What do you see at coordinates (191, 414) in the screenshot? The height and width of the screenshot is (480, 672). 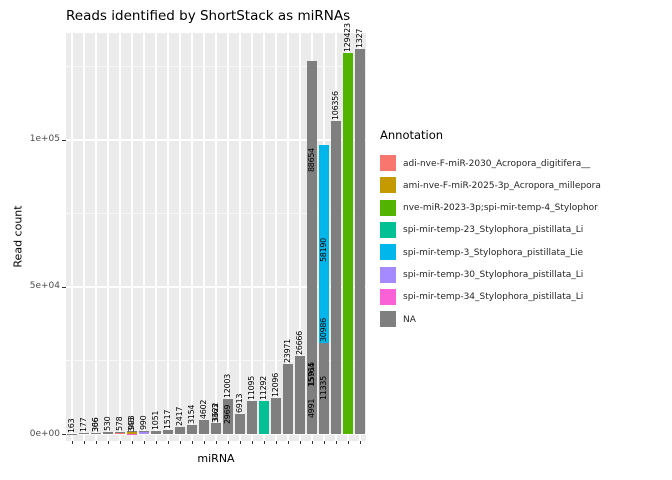 I see `bar-value-label: 3154` at bounding box center [191, 414].